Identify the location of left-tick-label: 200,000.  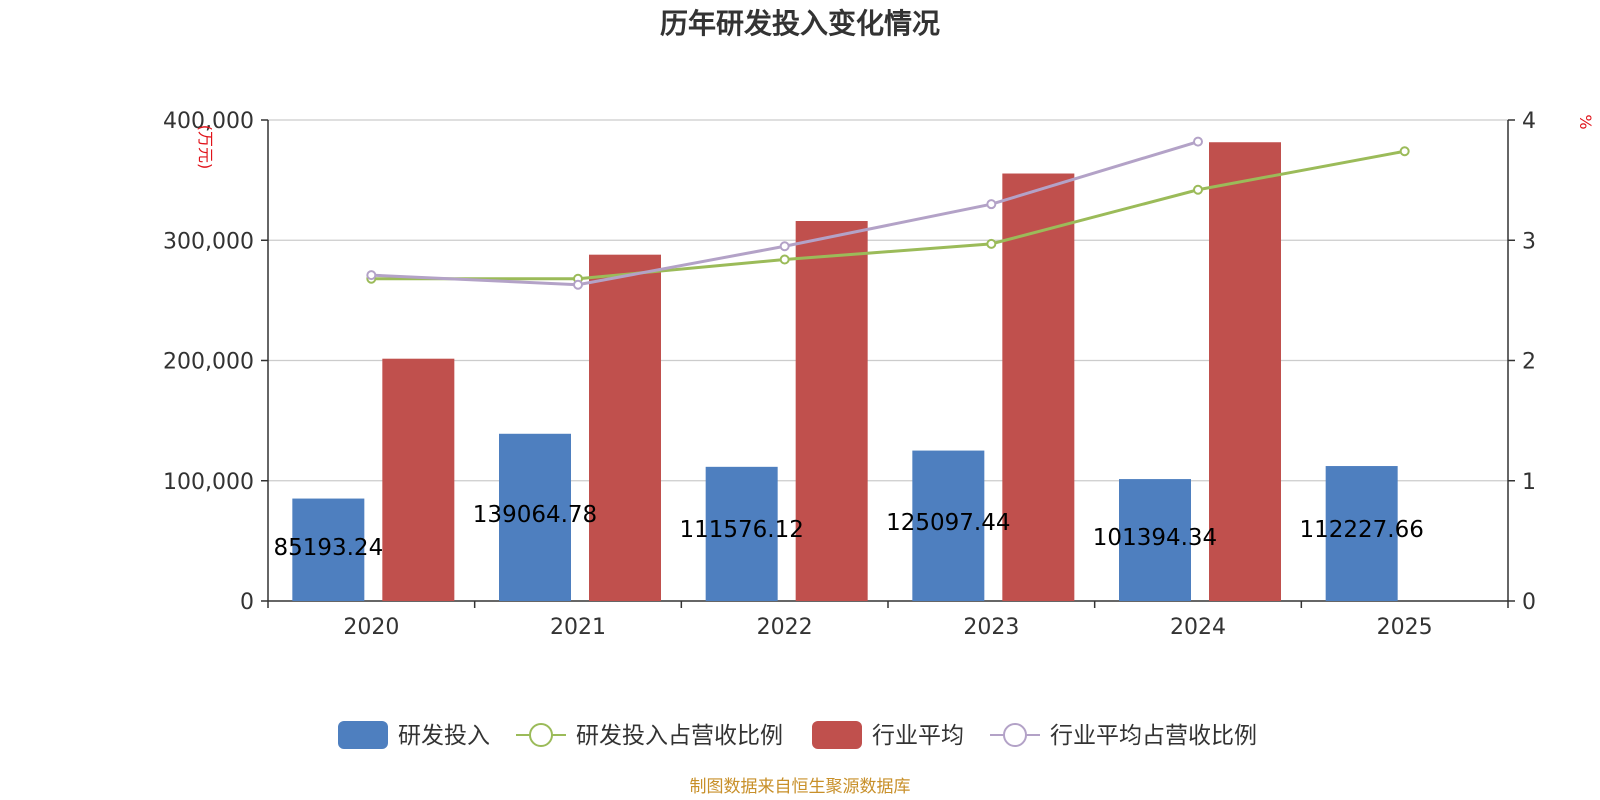
(208, 362).